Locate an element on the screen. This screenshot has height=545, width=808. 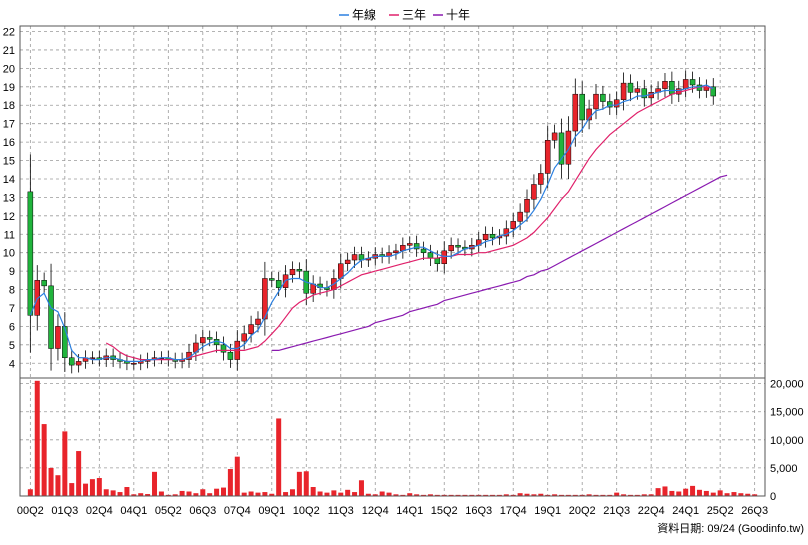
time-tick-label: 24Q1 is located at coordinates (685, 511).